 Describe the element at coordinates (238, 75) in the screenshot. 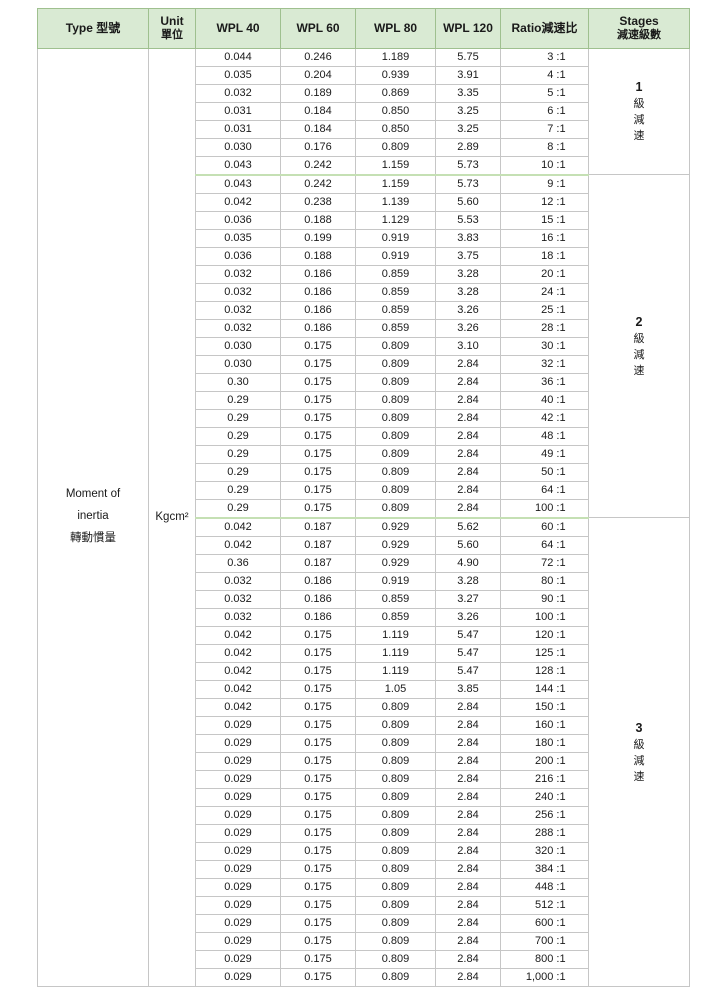

I see `cell-wpl40: 0.035` at that location.